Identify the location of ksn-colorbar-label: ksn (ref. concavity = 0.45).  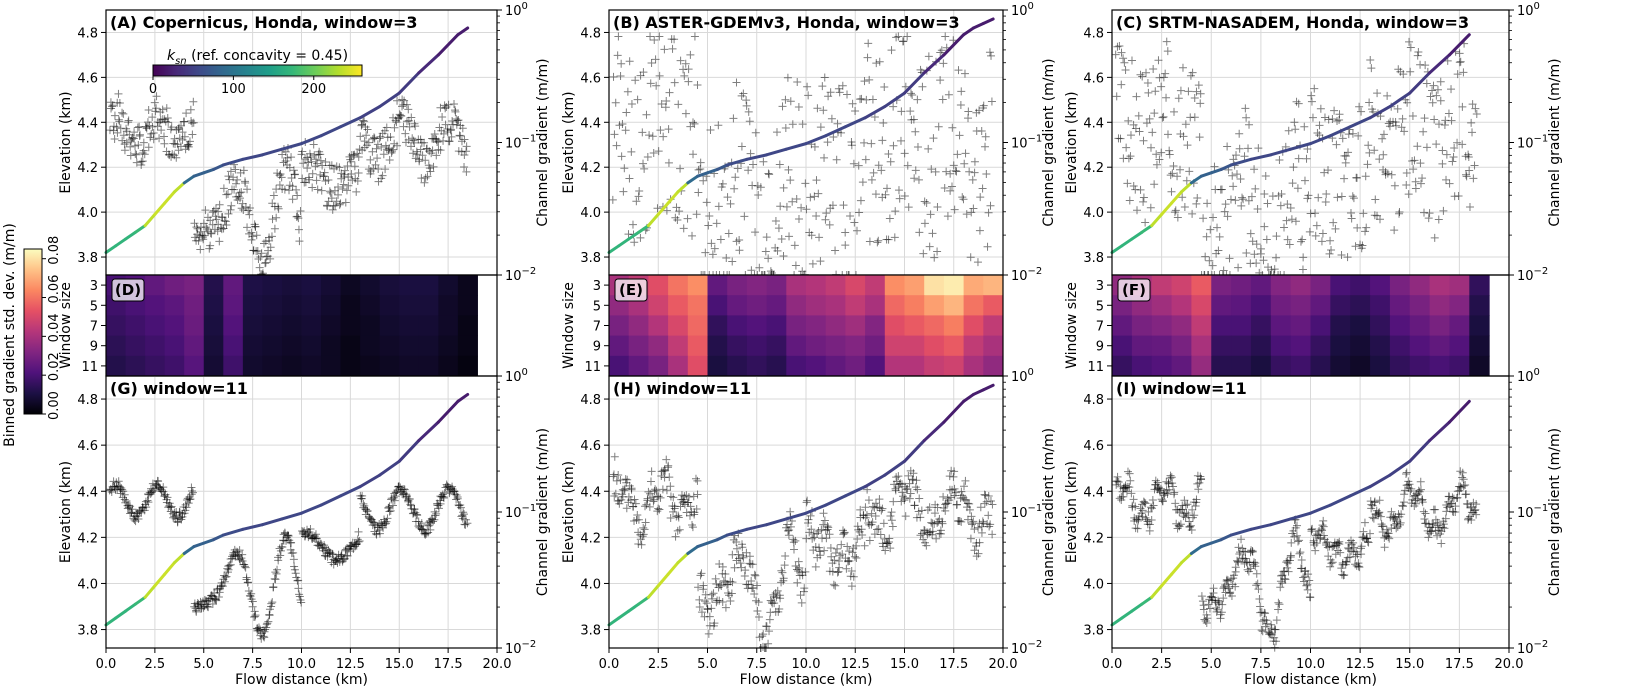
(257, 57).